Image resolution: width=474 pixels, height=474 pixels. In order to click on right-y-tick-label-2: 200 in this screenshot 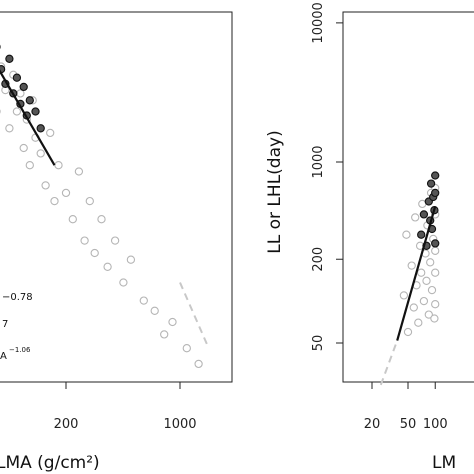, I will do `click(318, 259)`.